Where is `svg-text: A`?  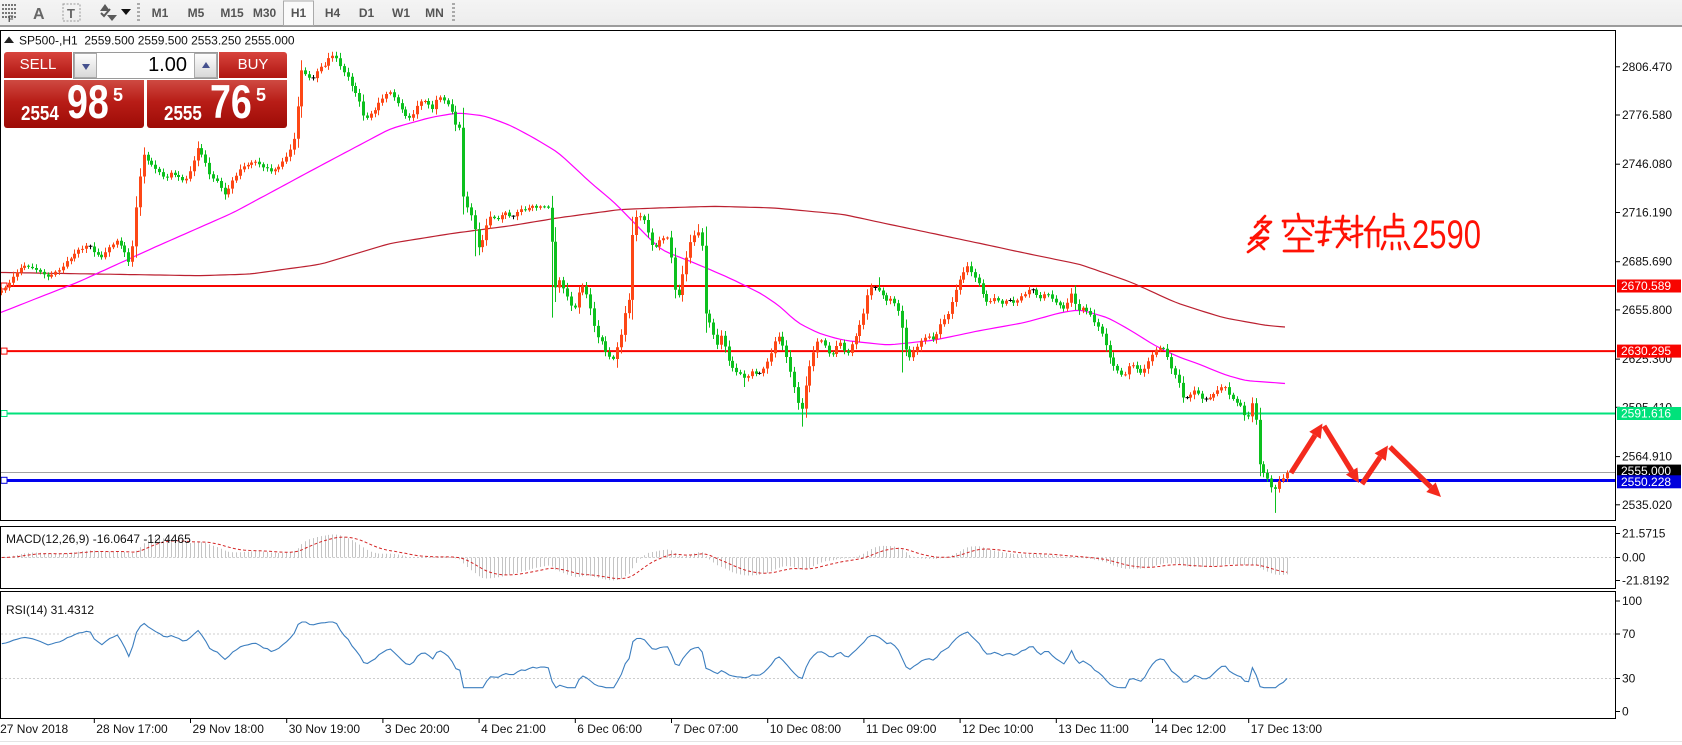 svg-text: A is located at coordinates (39, 14).